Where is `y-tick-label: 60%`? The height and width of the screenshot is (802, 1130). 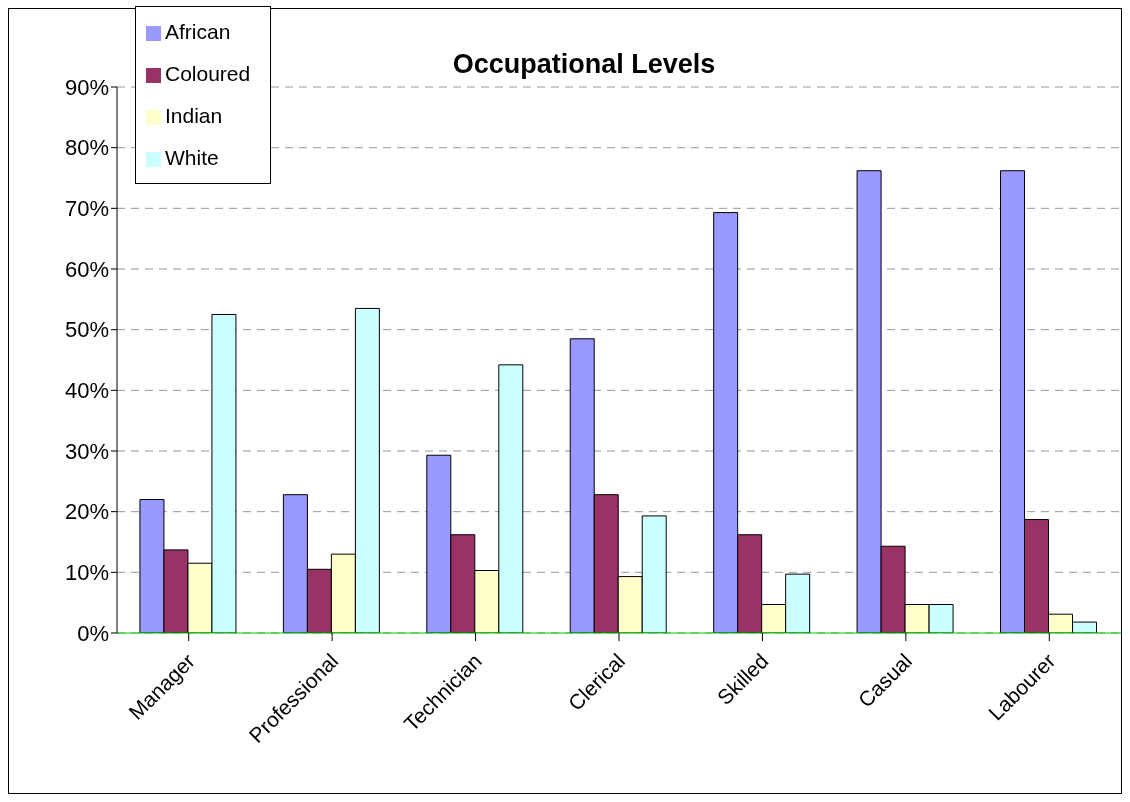 y-tick-label: 60% is located at coordinates (86, 269).